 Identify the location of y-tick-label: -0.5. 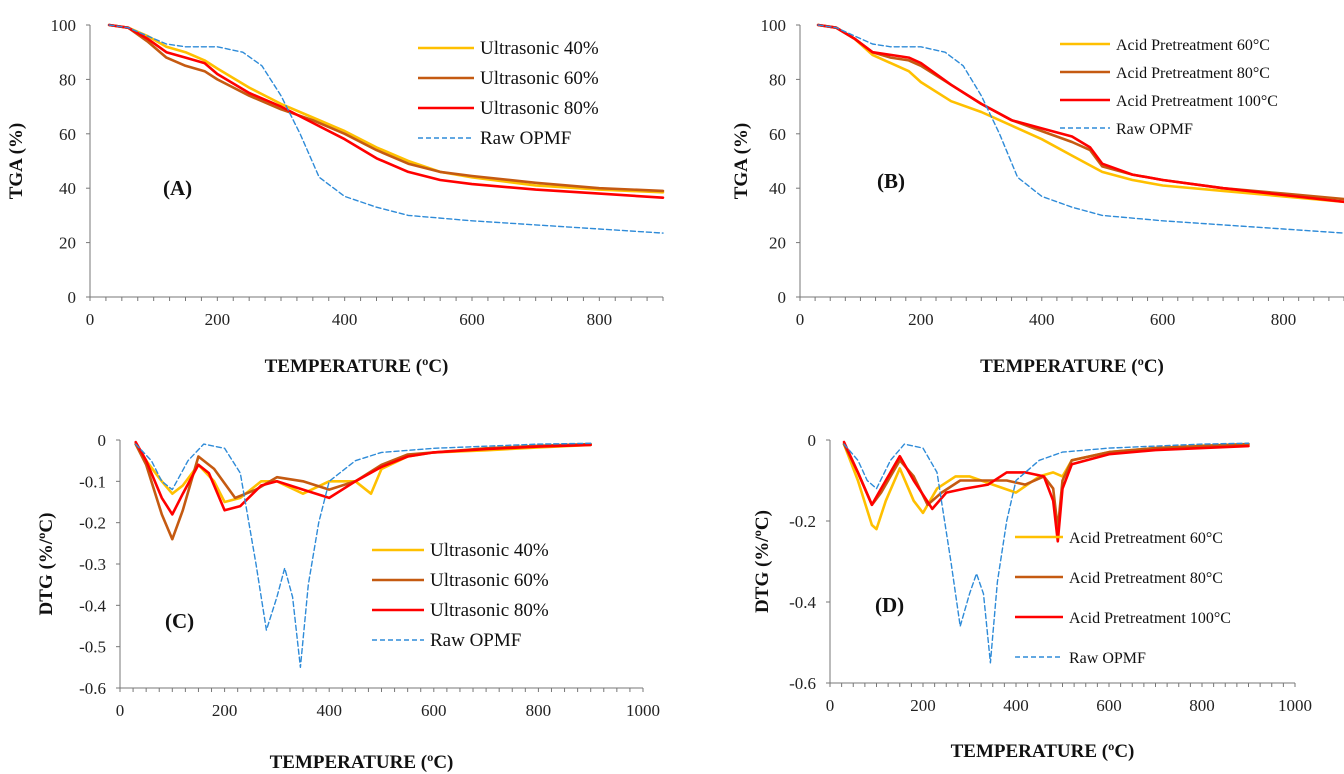
(92, 647).